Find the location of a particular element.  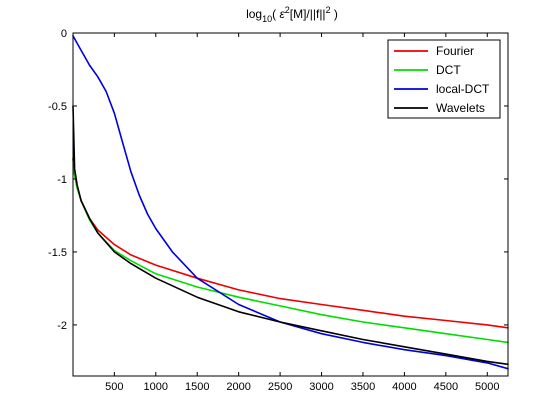

x-tick-label: 1000 is located at coordinates (156, 387).